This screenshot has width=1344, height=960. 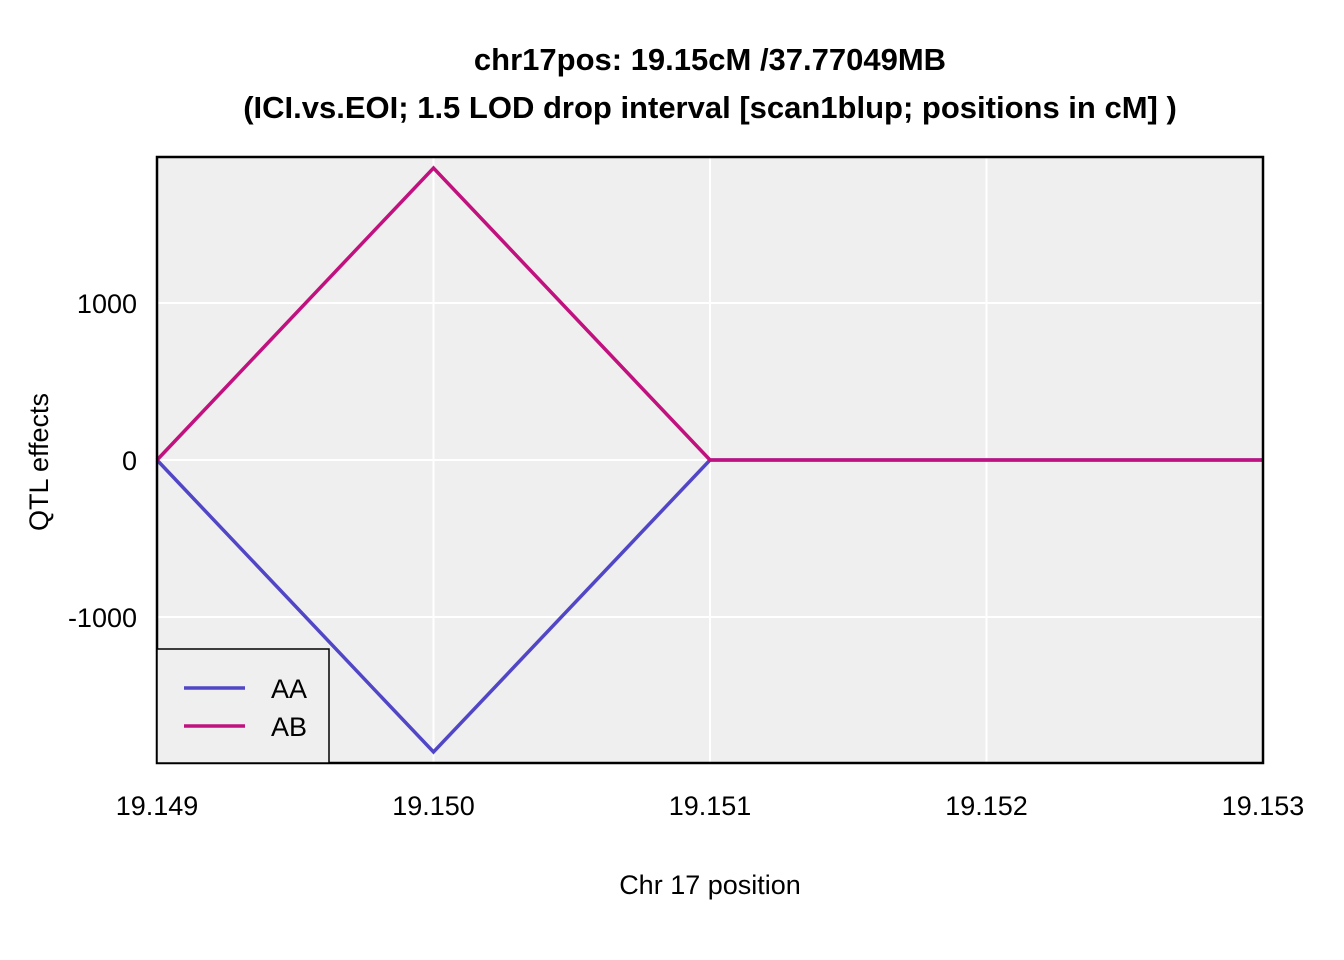 I want to click on y-tick-label-0: -1000, so click(x=102, y=618).